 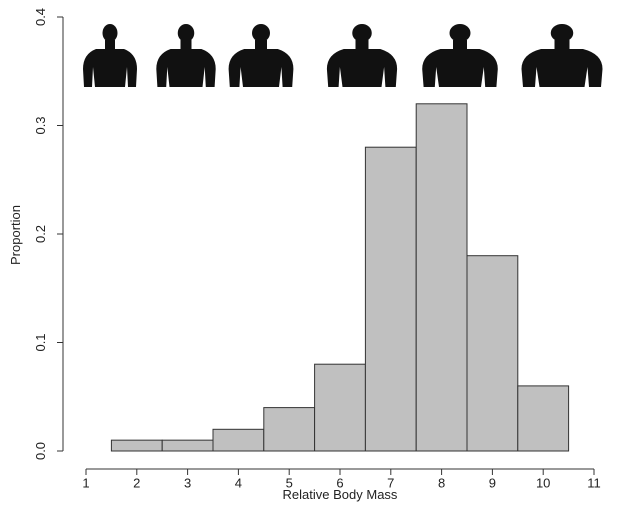 I want to click on y-tick-label: 0.4, so click(x=40, y=17).